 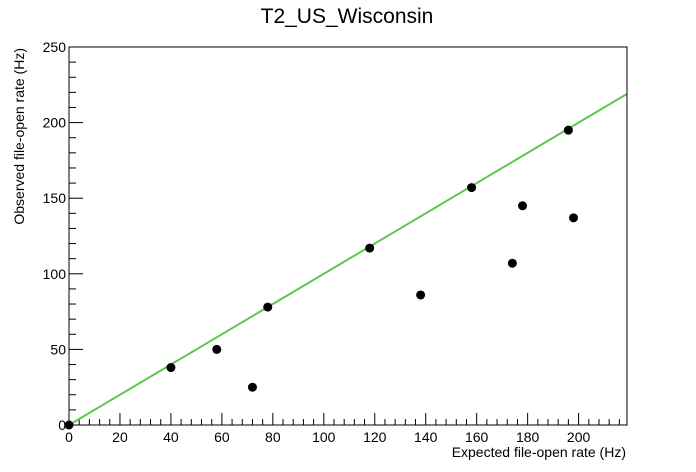 I want to click on x-tick-label: 80, so click(x=273, y=437).